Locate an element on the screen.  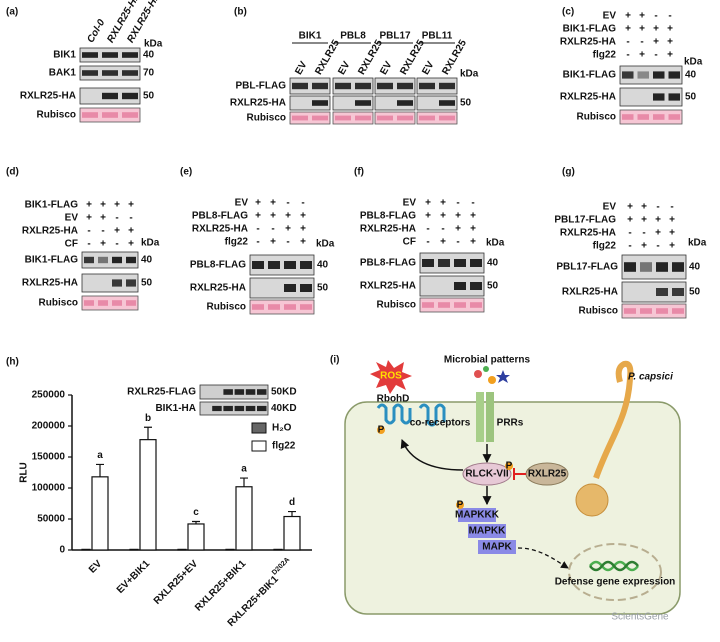
marker-label: 70 is located at coordinates (149, 73).